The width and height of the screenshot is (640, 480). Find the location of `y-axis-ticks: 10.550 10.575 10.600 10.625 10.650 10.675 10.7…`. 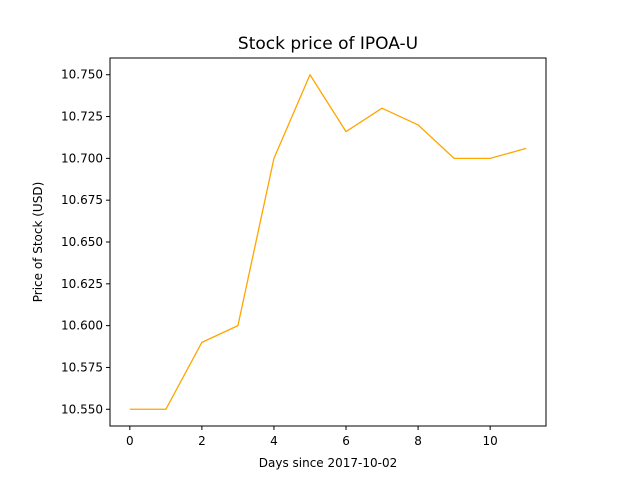

y-axis-ticks: 10.550 10.575 10.600 10.625 10.650 10.675 10.7… is located at coordinates (85, 242).